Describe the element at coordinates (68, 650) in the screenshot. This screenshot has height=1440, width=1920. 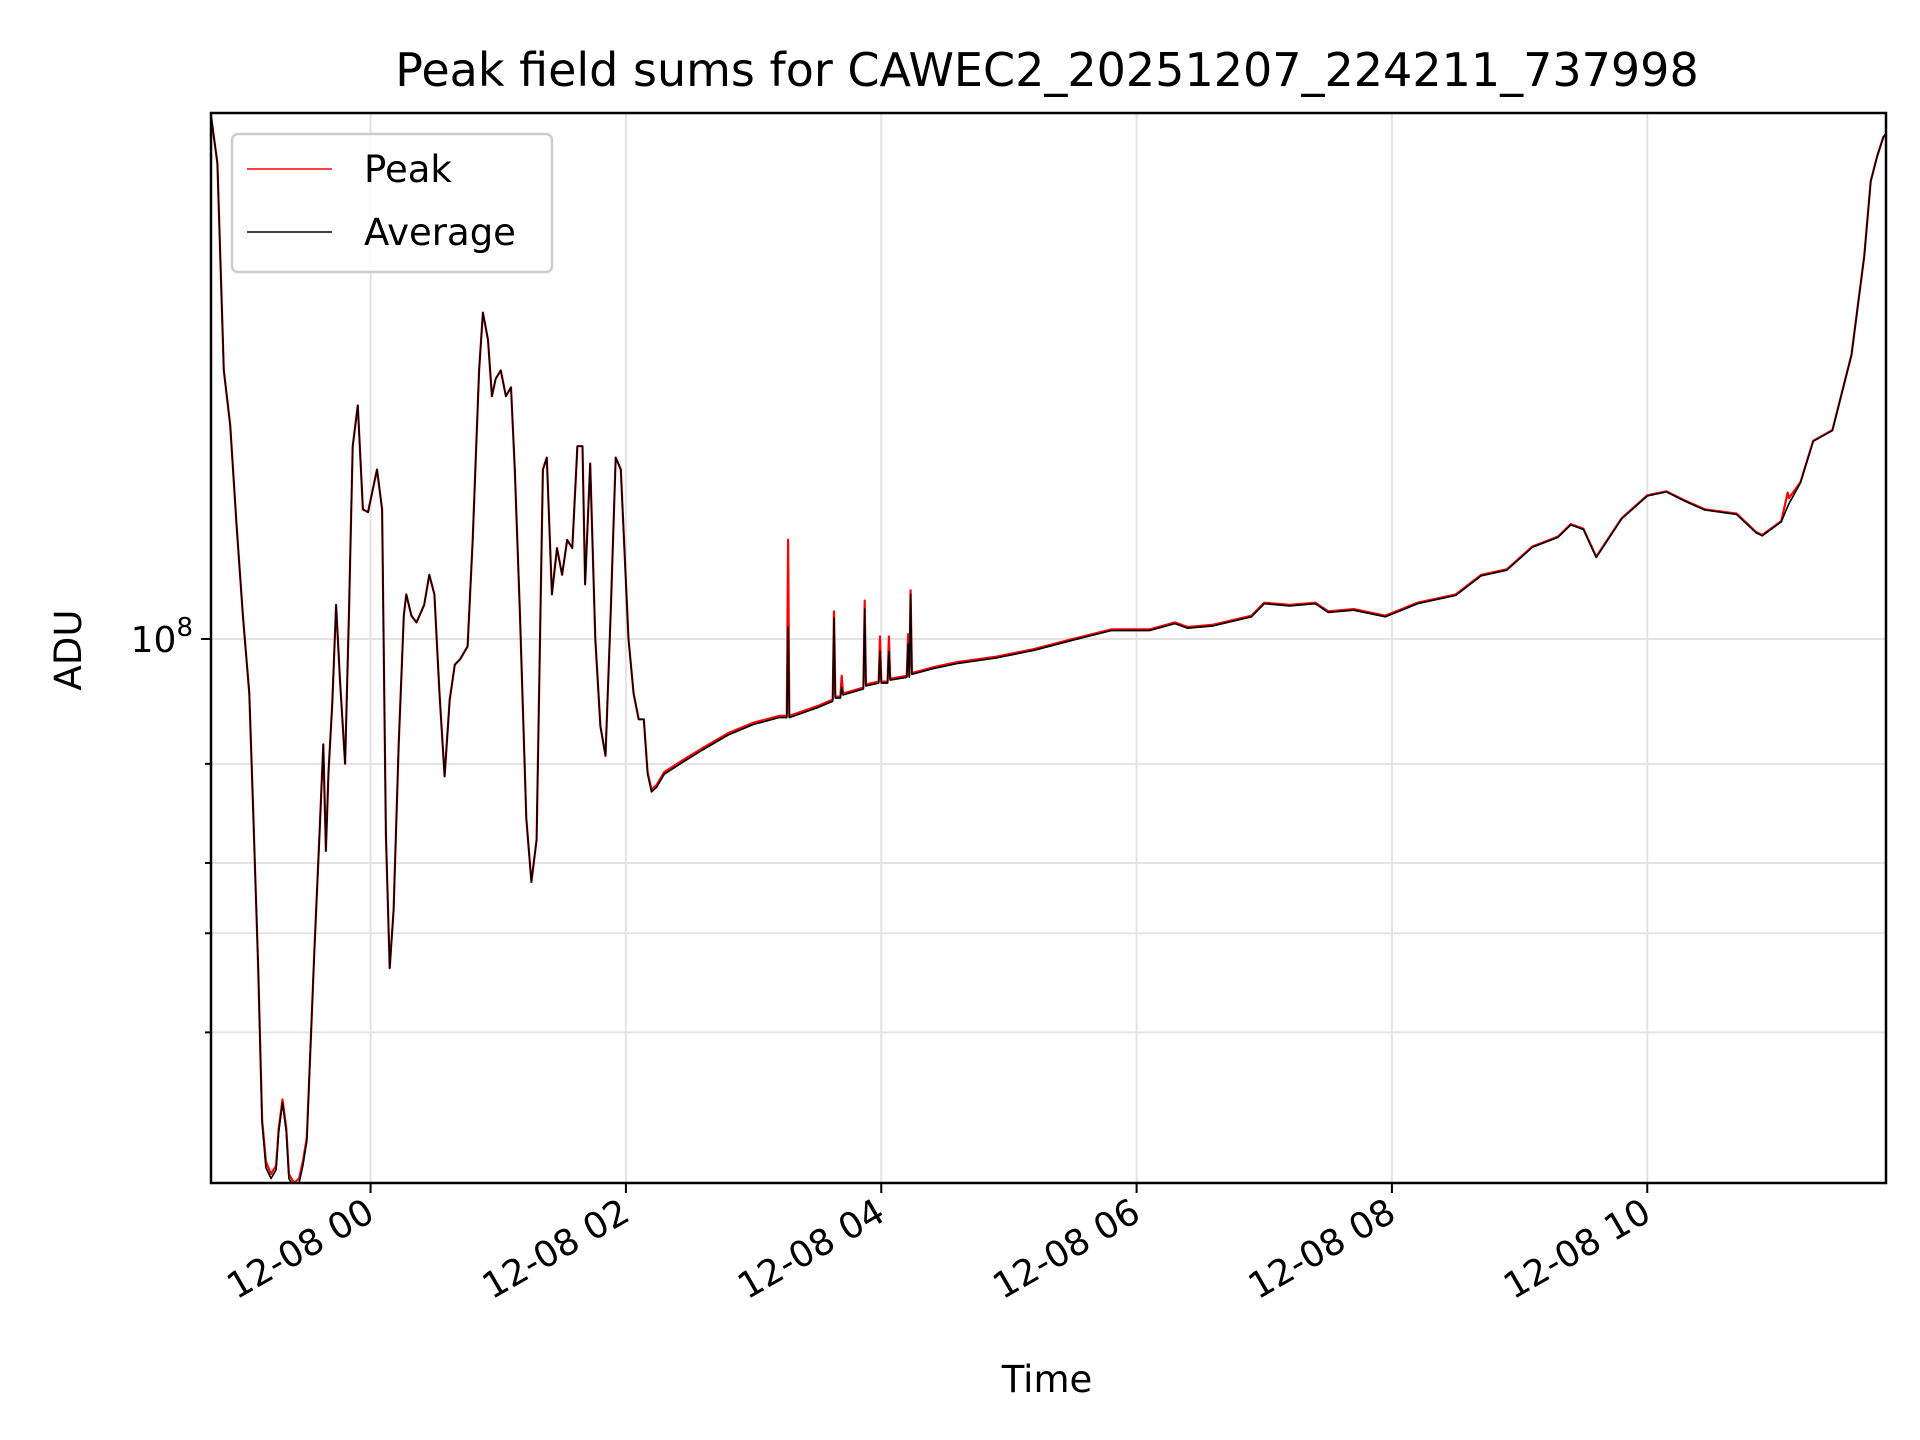
I see `y-axis-label: ADU` at that location.